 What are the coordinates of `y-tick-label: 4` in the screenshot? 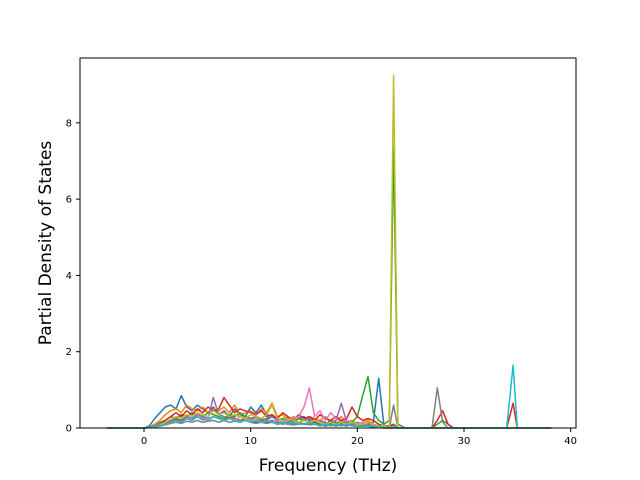 It's located at (69, 276).